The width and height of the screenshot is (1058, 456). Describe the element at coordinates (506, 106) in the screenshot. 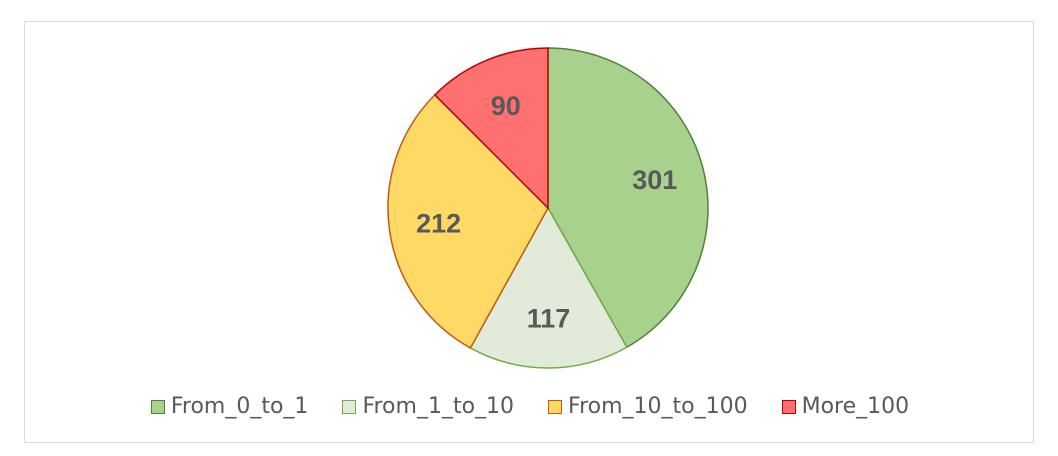

I see `data-label-more-100: 90` at that location.